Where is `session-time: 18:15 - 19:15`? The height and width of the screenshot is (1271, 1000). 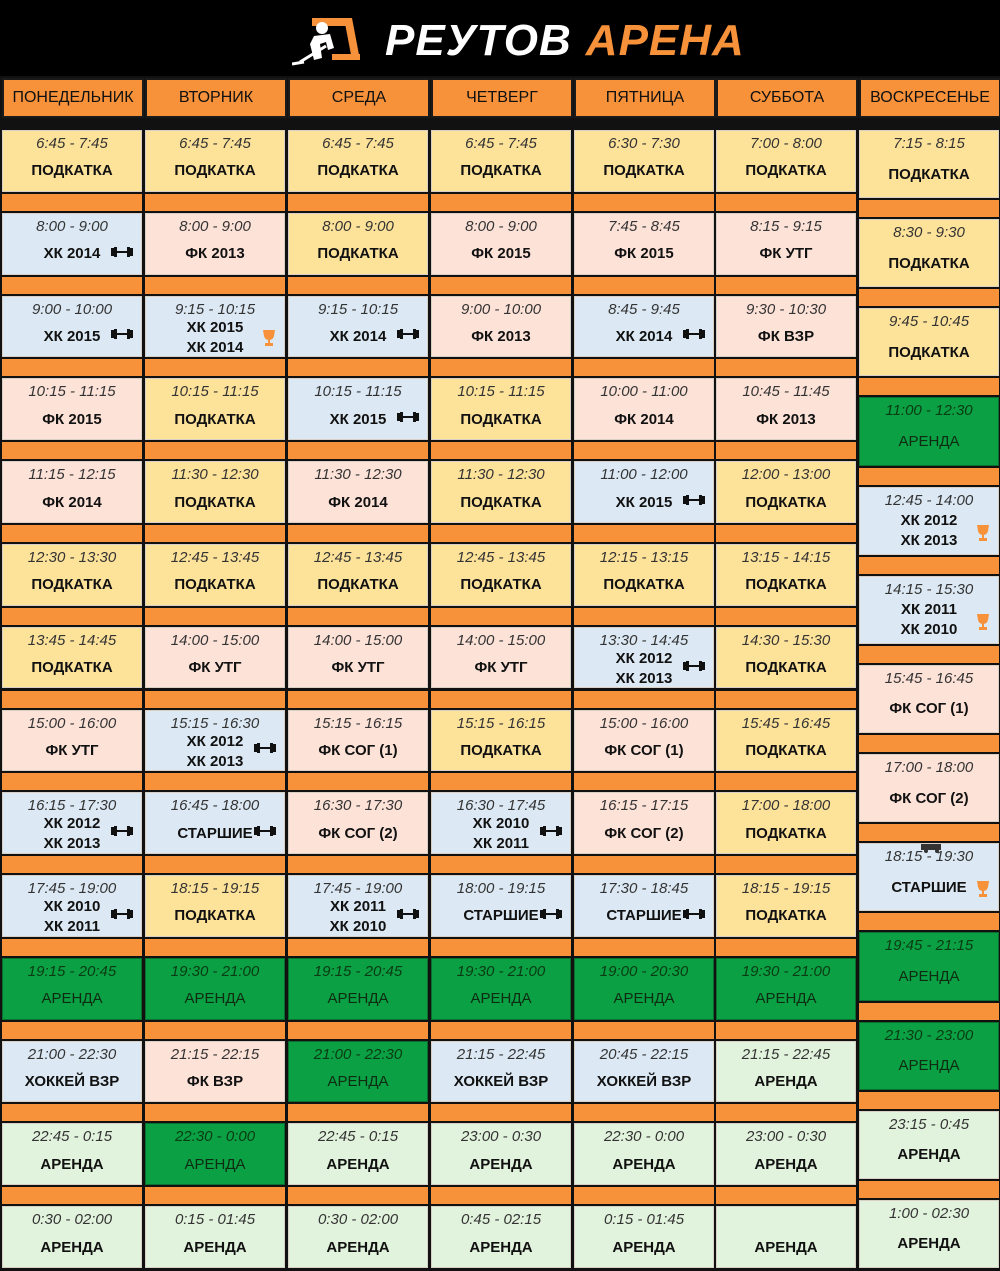
session-time: 18:15 - 19:15 is located at coordinates (215, 889).